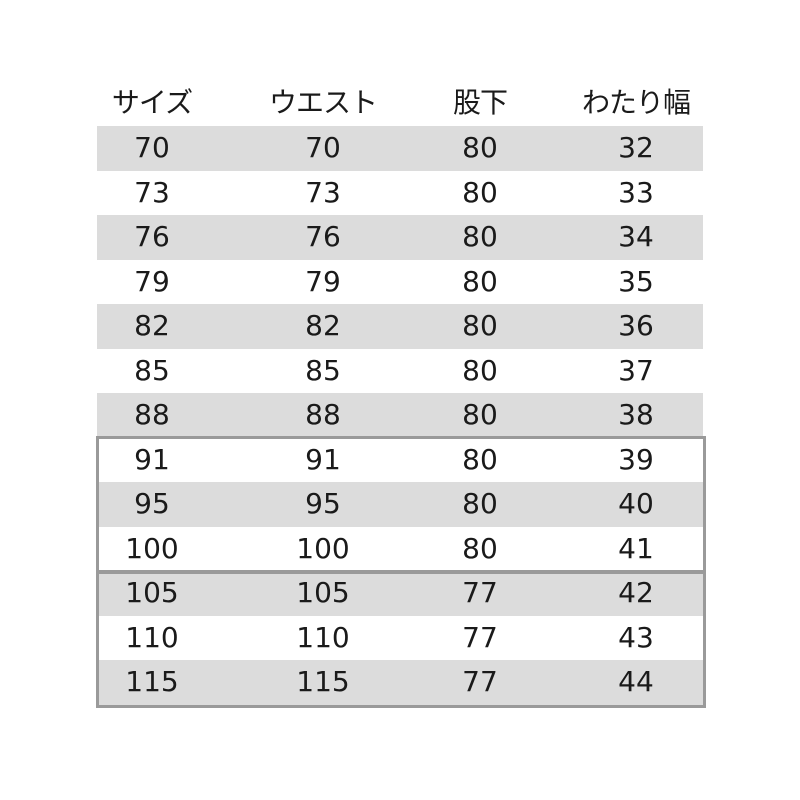  I want to click on cell-thigh-width: 37, so click(636, 370).